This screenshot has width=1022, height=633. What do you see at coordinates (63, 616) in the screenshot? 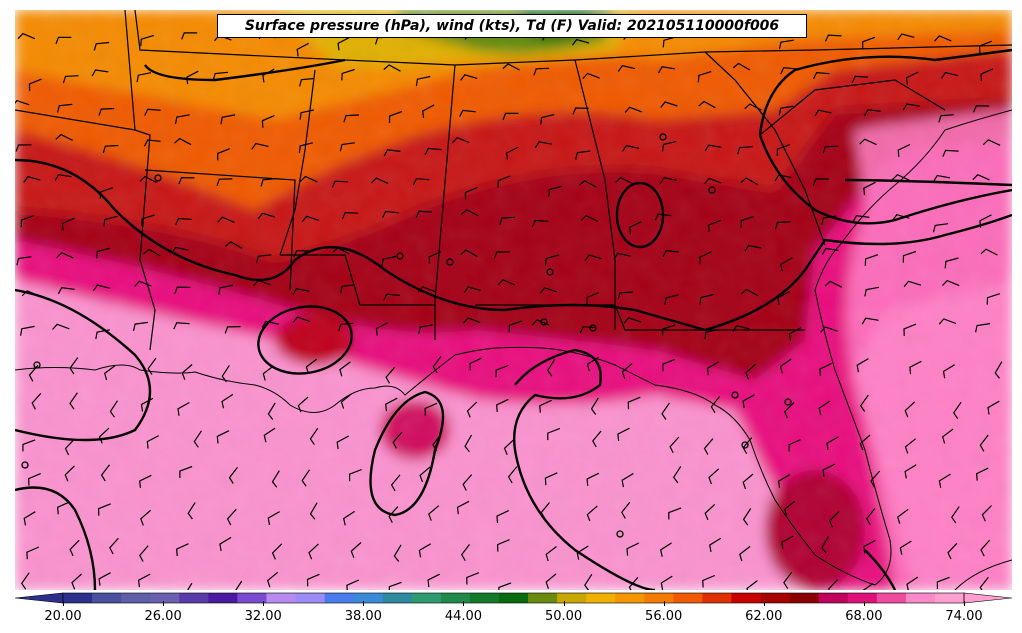
I see `colorbar-tick-label: 20.00` at bounding box center [63, 616].